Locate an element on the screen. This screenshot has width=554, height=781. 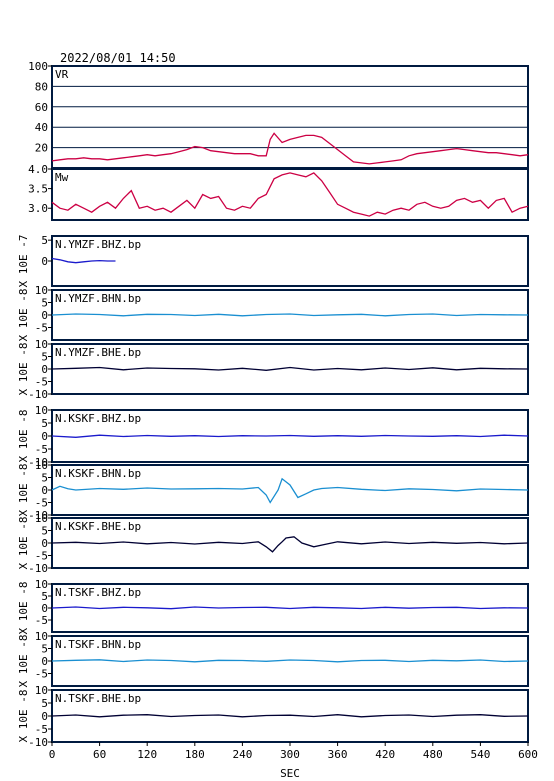
x-tick-label: 240 is located at coordinates (242, 754).